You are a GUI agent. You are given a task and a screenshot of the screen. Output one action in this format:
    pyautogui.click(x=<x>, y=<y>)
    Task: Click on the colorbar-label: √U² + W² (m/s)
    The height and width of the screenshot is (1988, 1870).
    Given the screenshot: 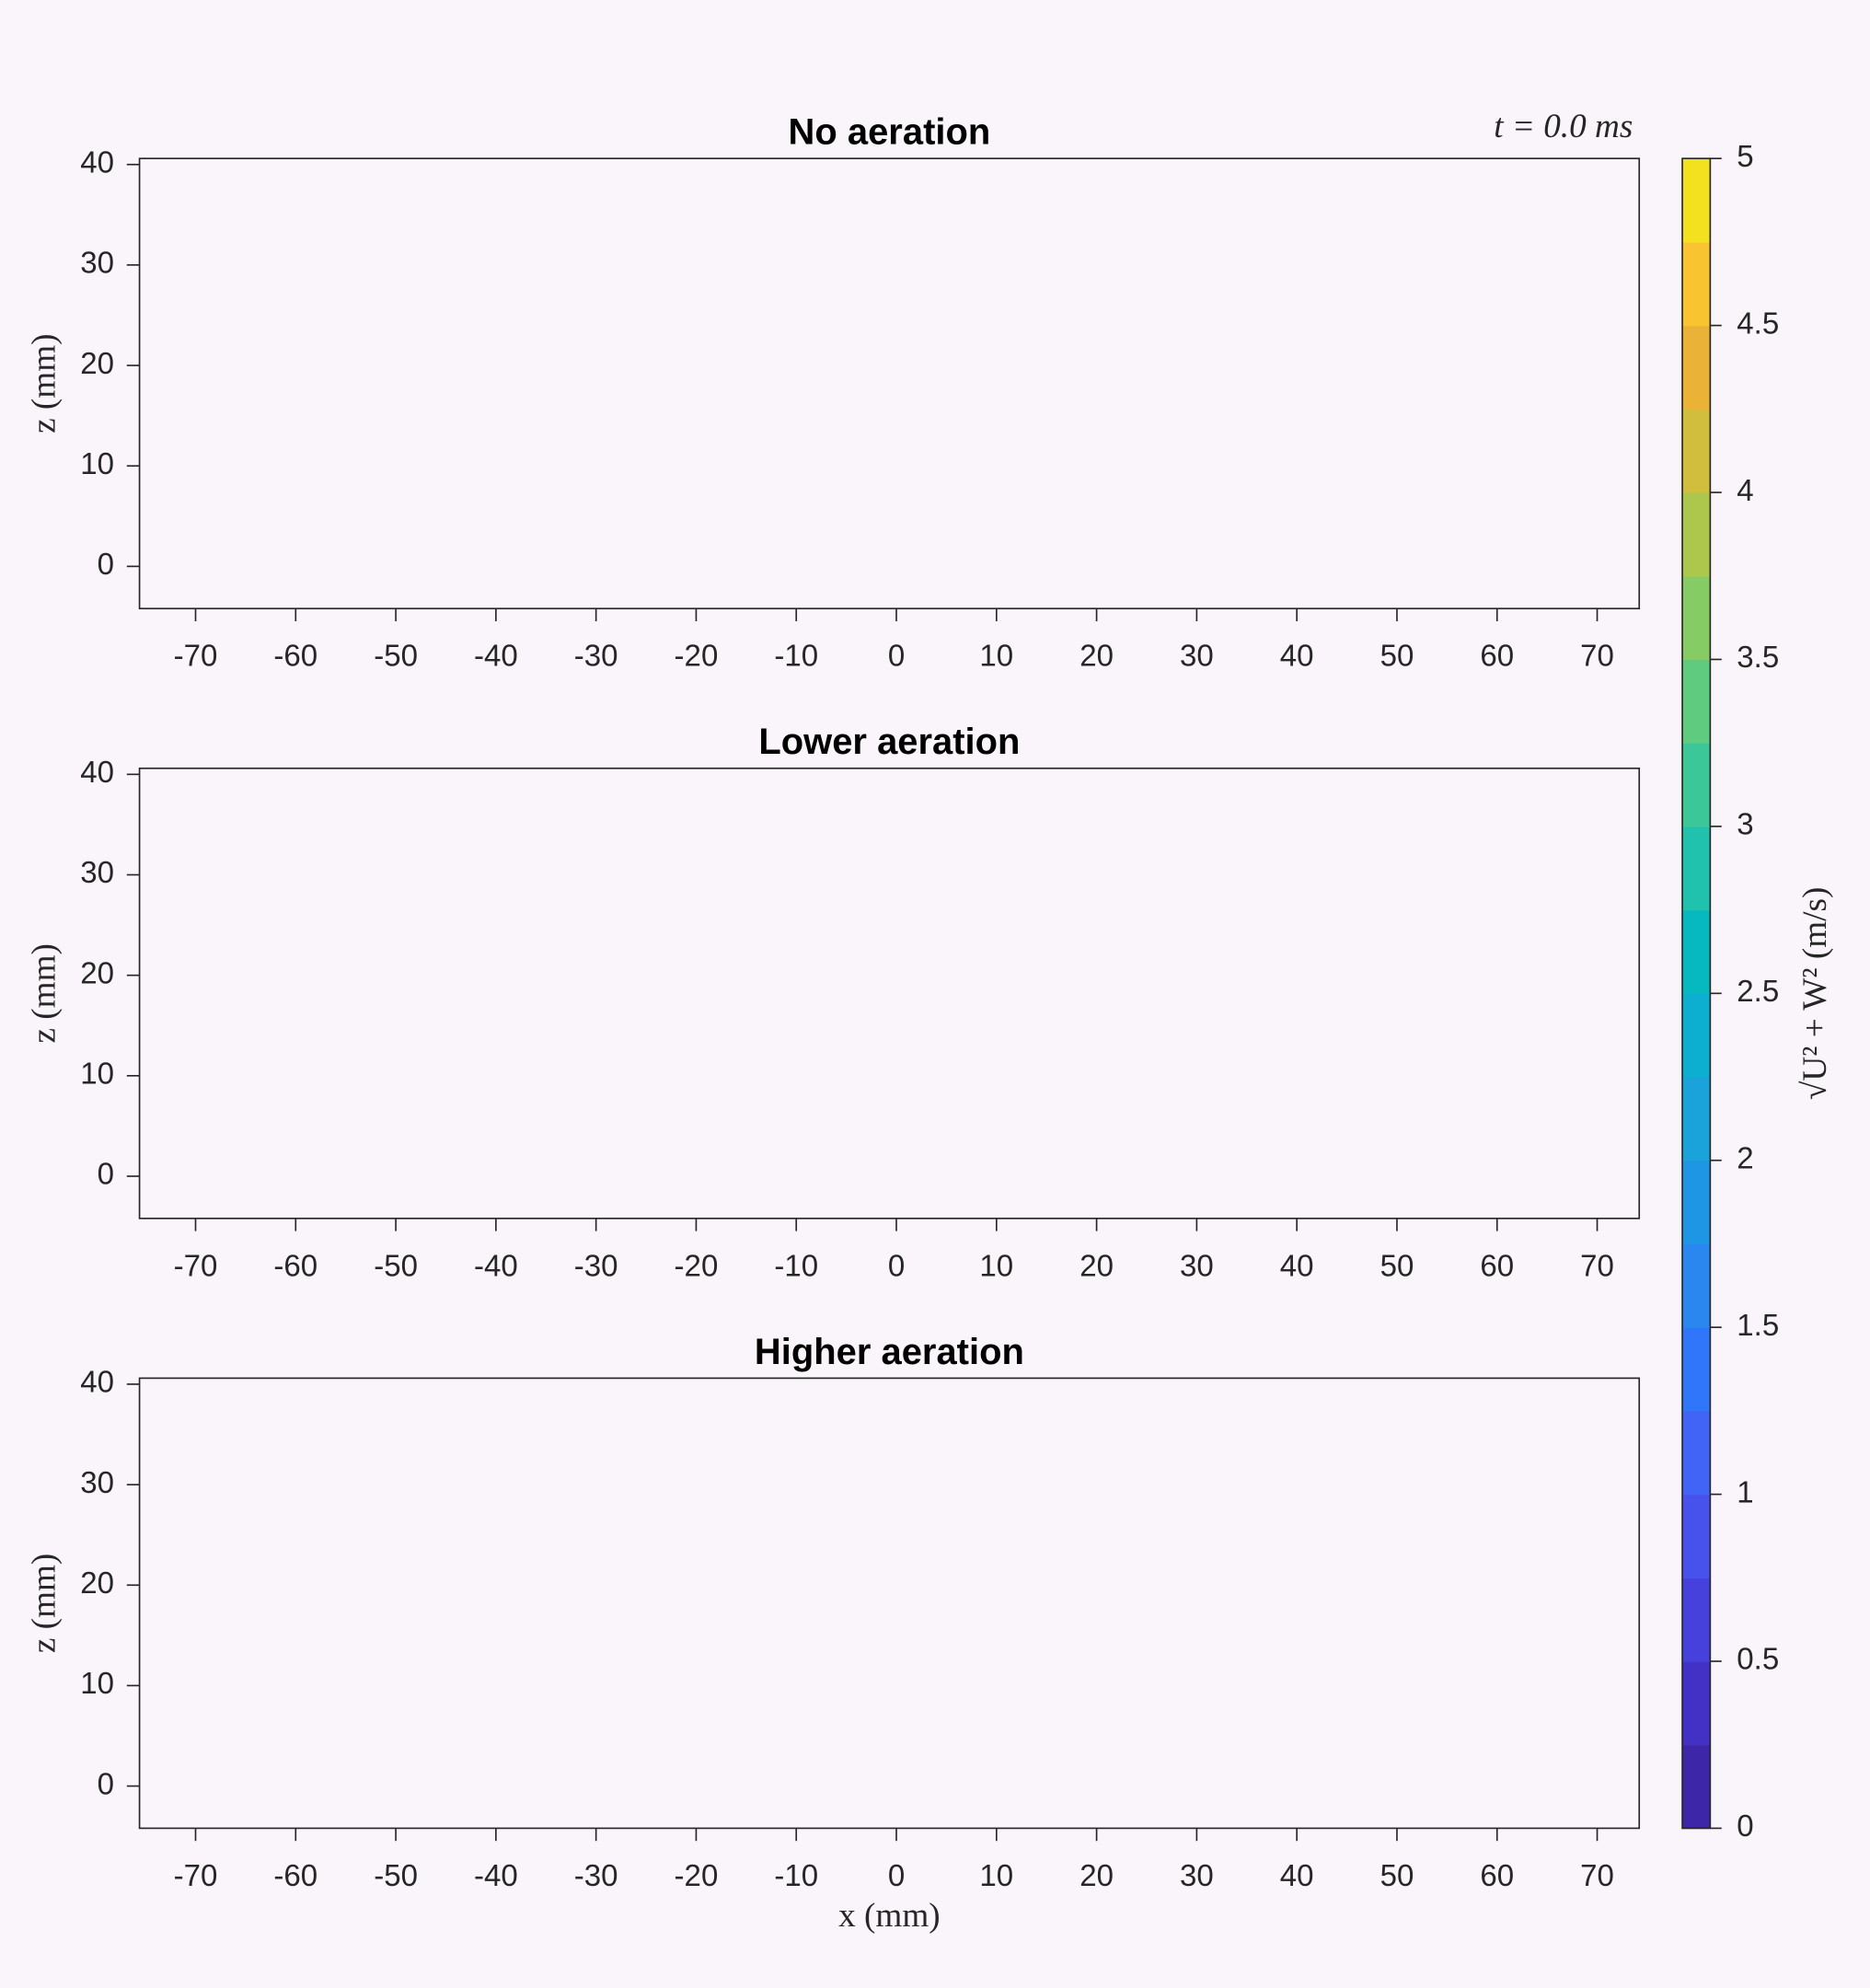 What is the action you would take?
    pyautogui.click(x=1815, y=993)
    